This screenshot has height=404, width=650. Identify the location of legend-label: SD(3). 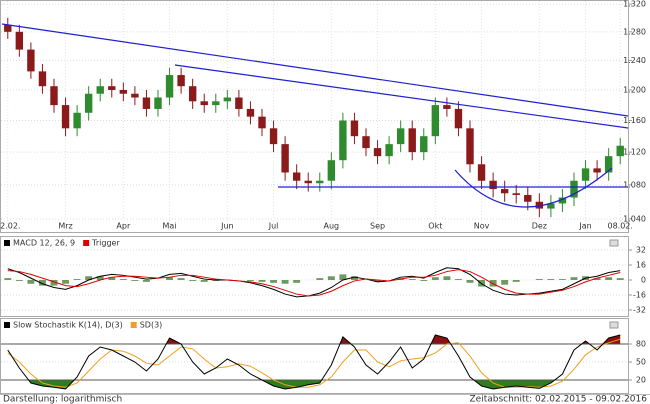
(151, 325).